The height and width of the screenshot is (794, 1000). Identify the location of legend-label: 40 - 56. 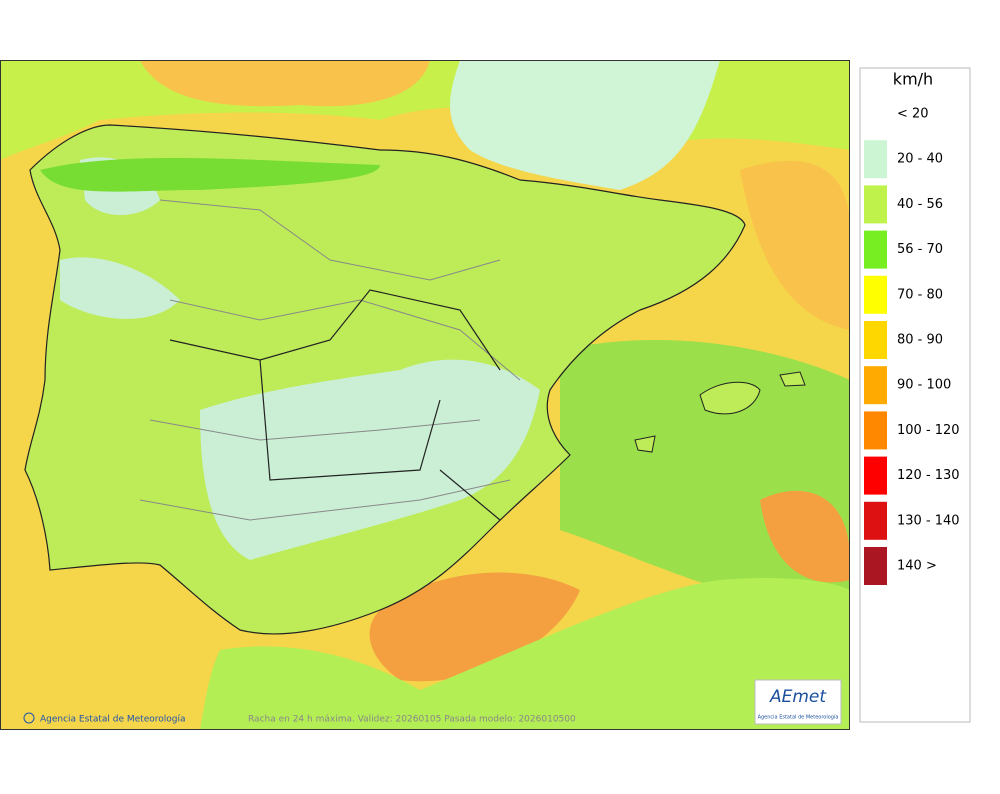
(920, 204).